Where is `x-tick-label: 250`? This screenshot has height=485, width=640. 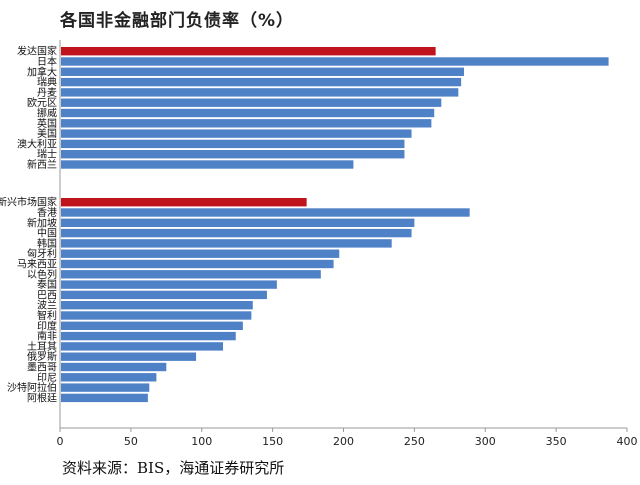
x-tick-label: 250 is located at coordinates (414, 441).